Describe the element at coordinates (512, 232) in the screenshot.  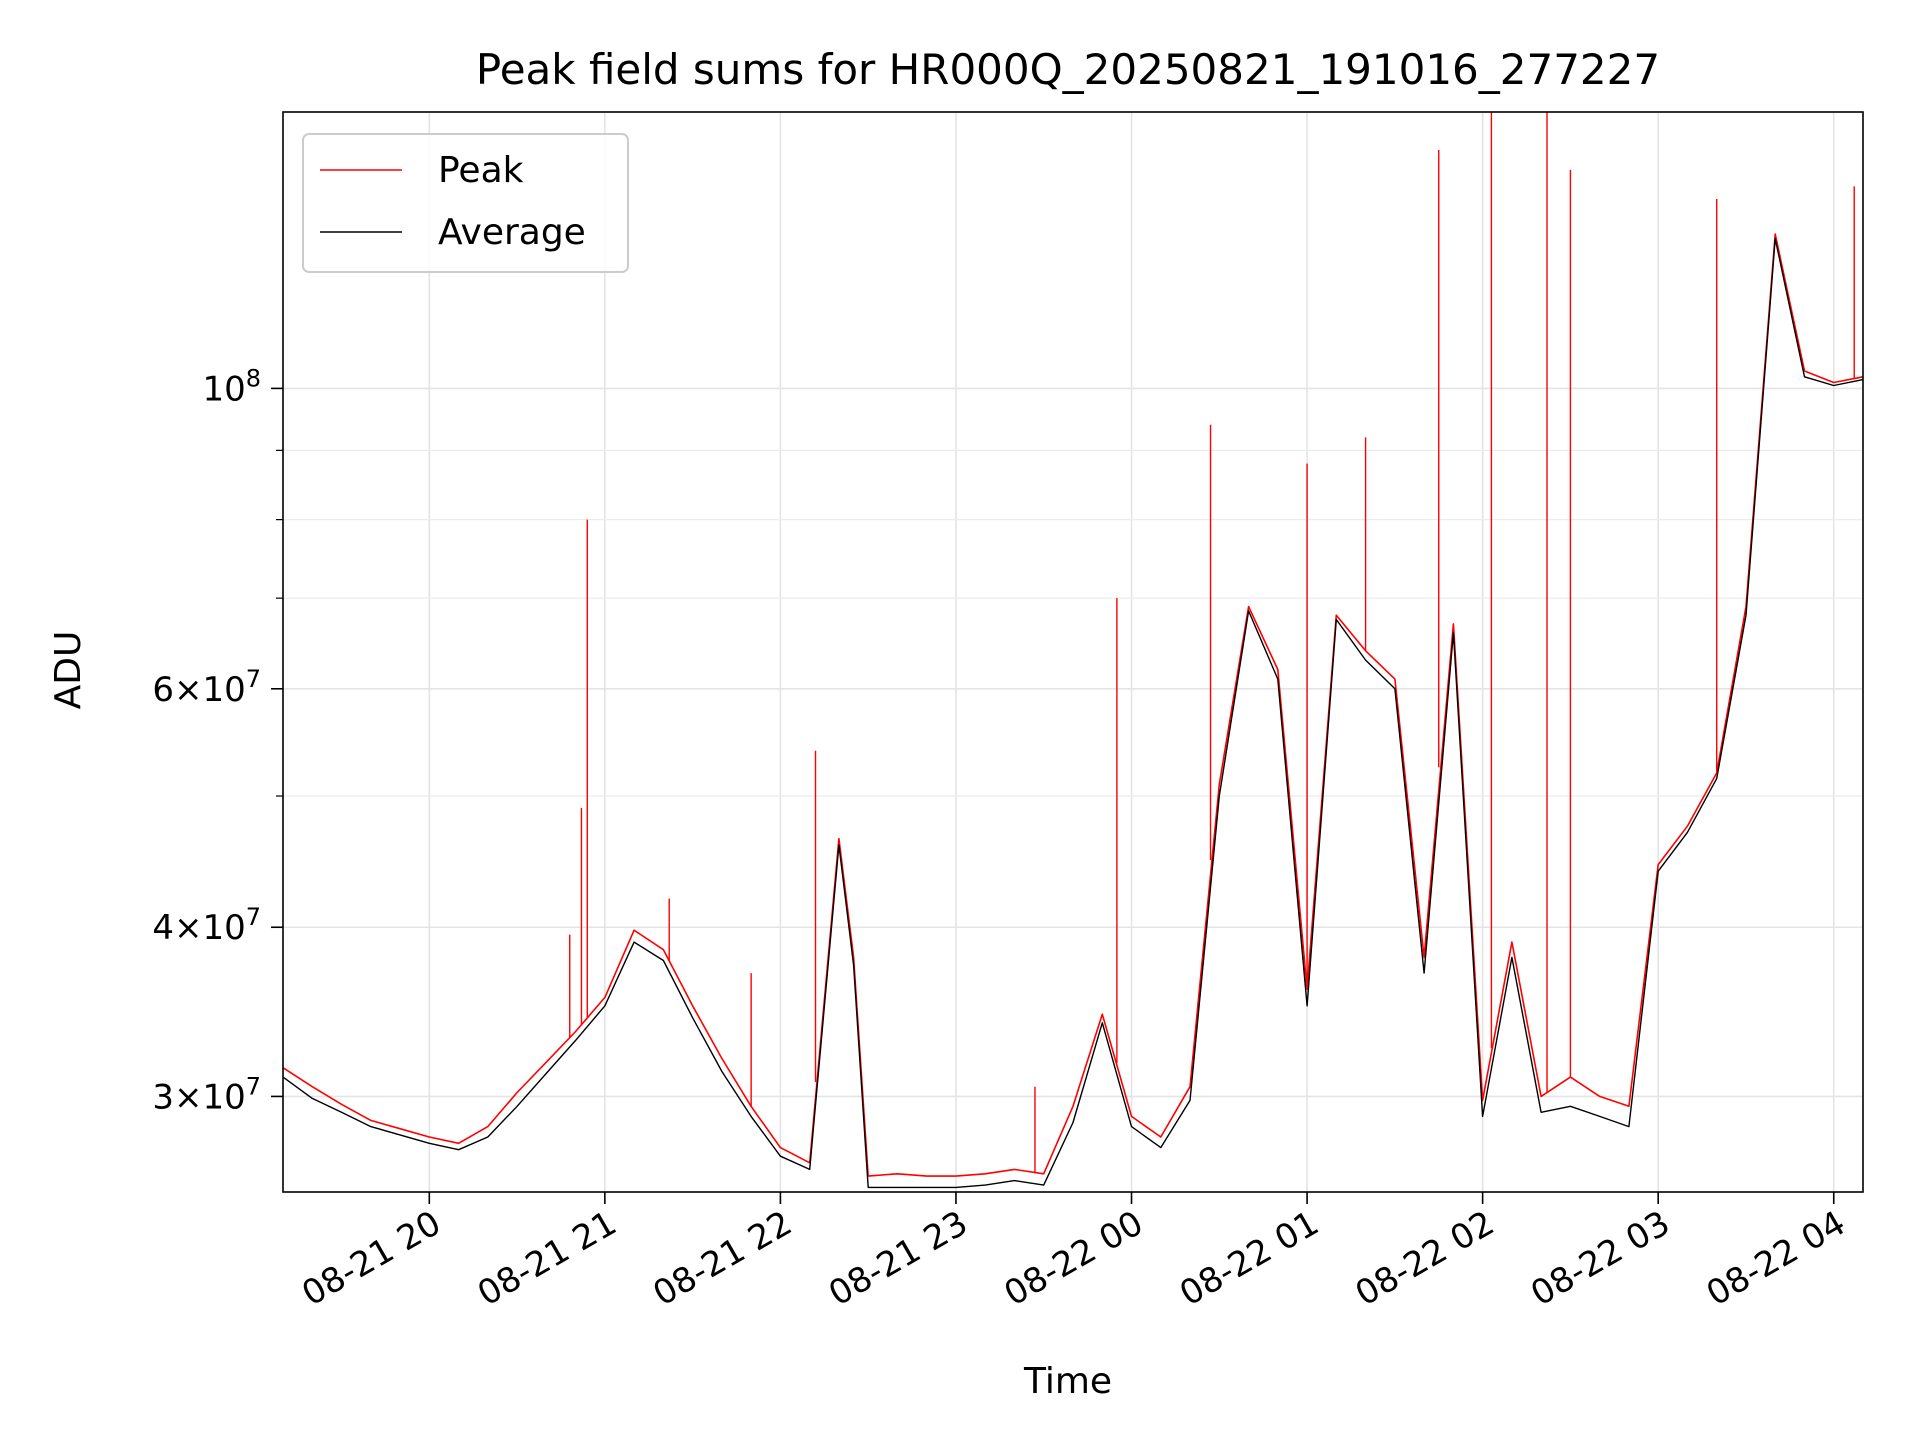
I see `legend-average-label: Average` at that location.